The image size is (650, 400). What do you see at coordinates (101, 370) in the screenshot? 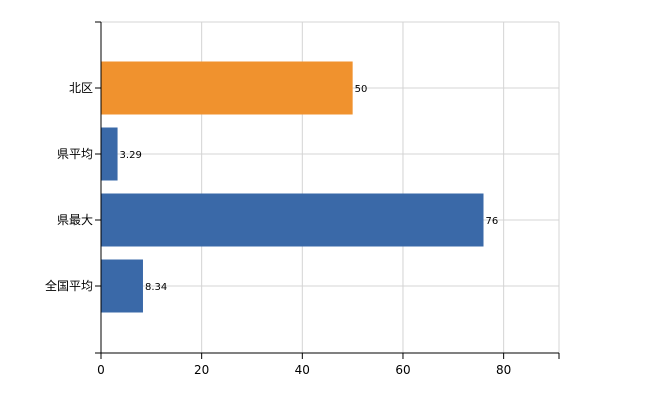
I see `x-tick-label-0: 0` at bounding box center [101, 370].